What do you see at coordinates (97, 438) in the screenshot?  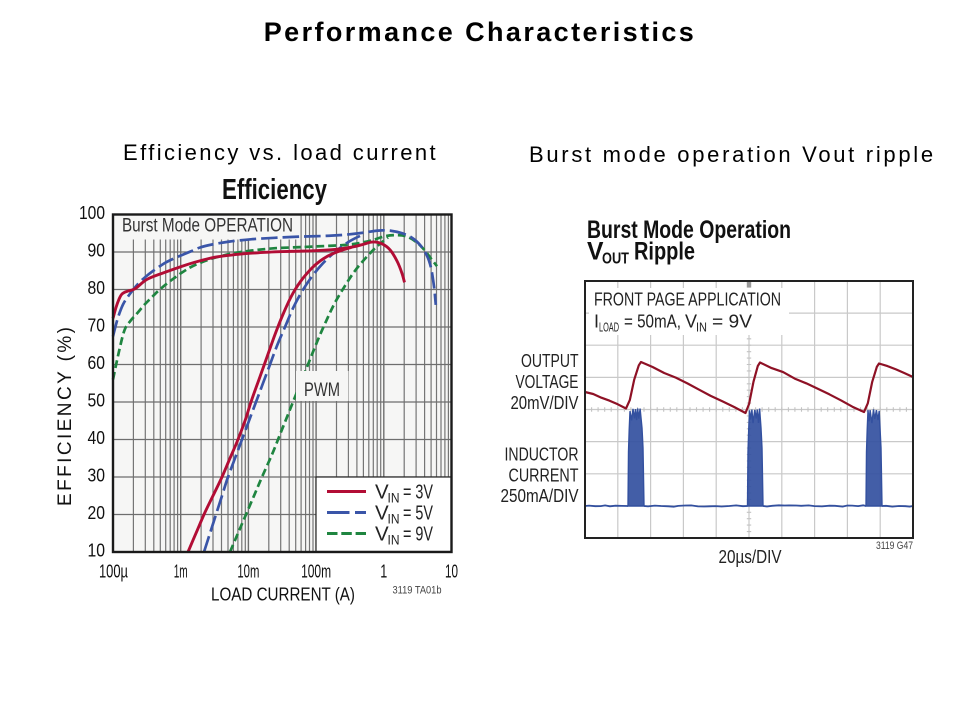 I see `svg-text: 40` at bounding box center [97, 438].